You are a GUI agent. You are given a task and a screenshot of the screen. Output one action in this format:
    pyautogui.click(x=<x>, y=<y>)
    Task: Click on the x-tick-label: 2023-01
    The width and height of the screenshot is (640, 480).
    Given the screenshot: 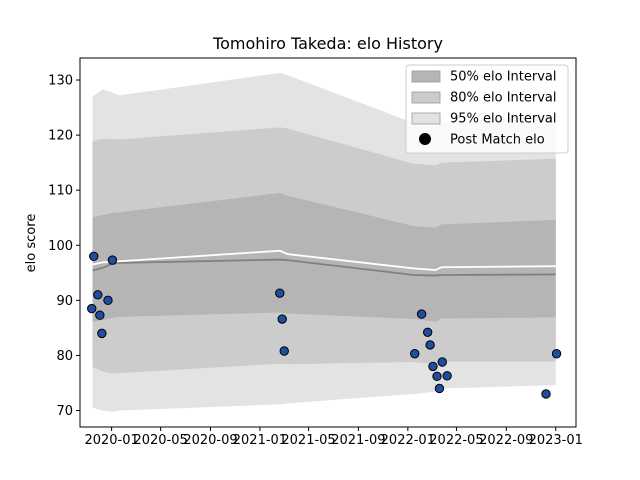 What is the action you would take?
    pyautogui.click(x=556, y=440)
    